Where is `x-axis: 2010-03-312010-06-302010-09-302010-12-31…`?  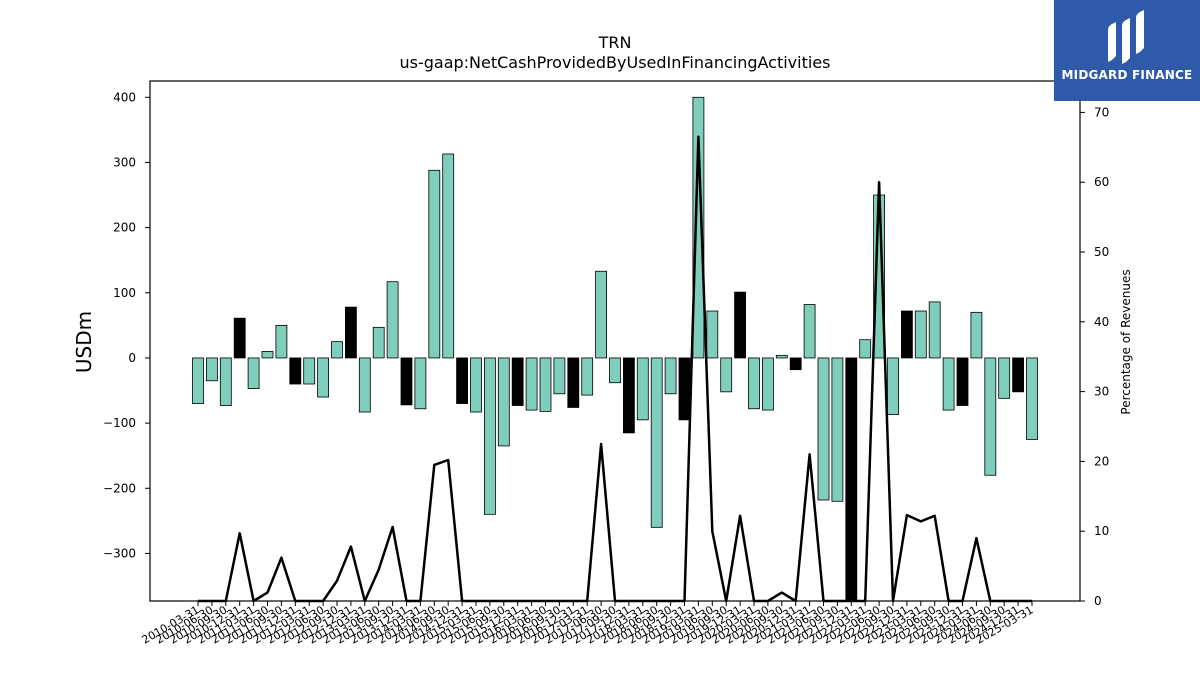 x-axis: 2010-03-312010-06-302010-09-302010-12-31… is located at coordinates (588, 624).